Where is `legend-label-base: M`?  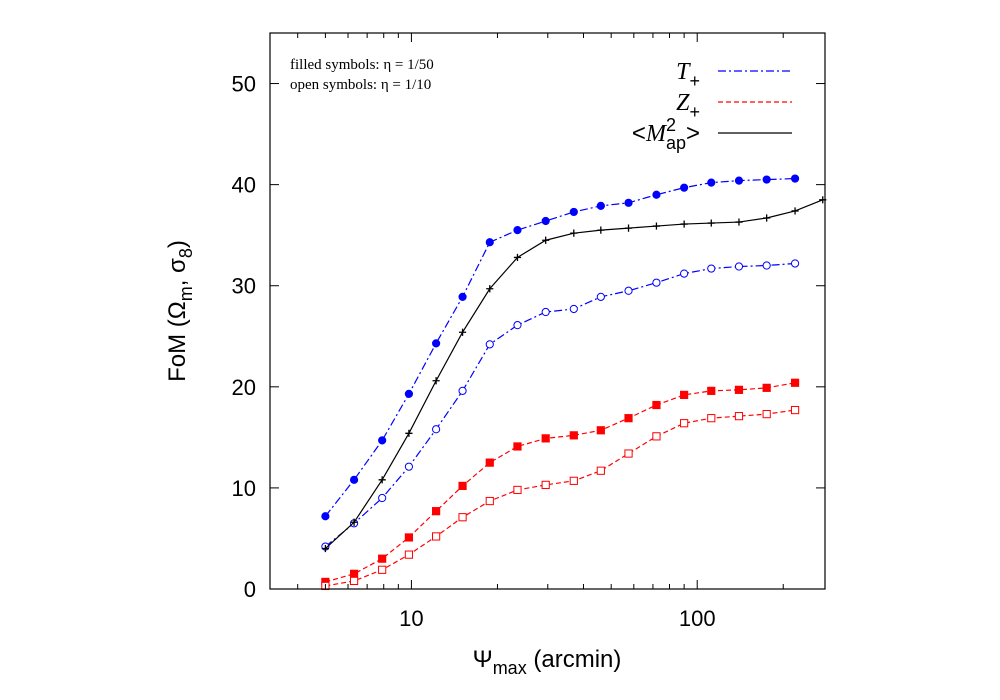
legend-label-base: M is located at coordinates (656, 134).